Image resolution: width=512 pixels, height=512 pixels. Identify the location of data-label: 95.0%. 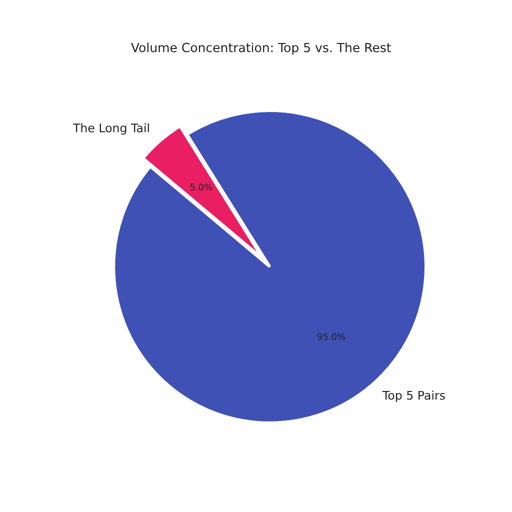
(331, 336).